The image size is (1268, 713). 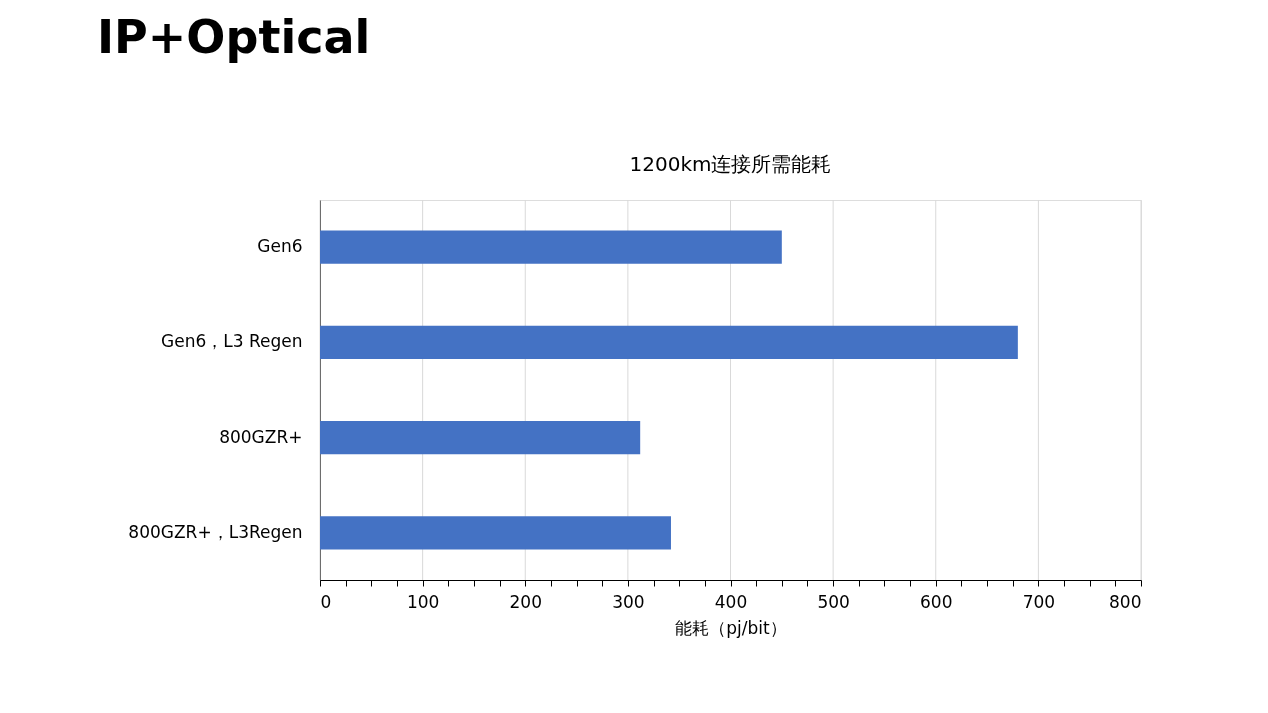 What do you see at coordinates (730, 164) in the screenshot?
I see `chart-subtitle: 1200km连接所需能耗` at bounding box center [730, 164].